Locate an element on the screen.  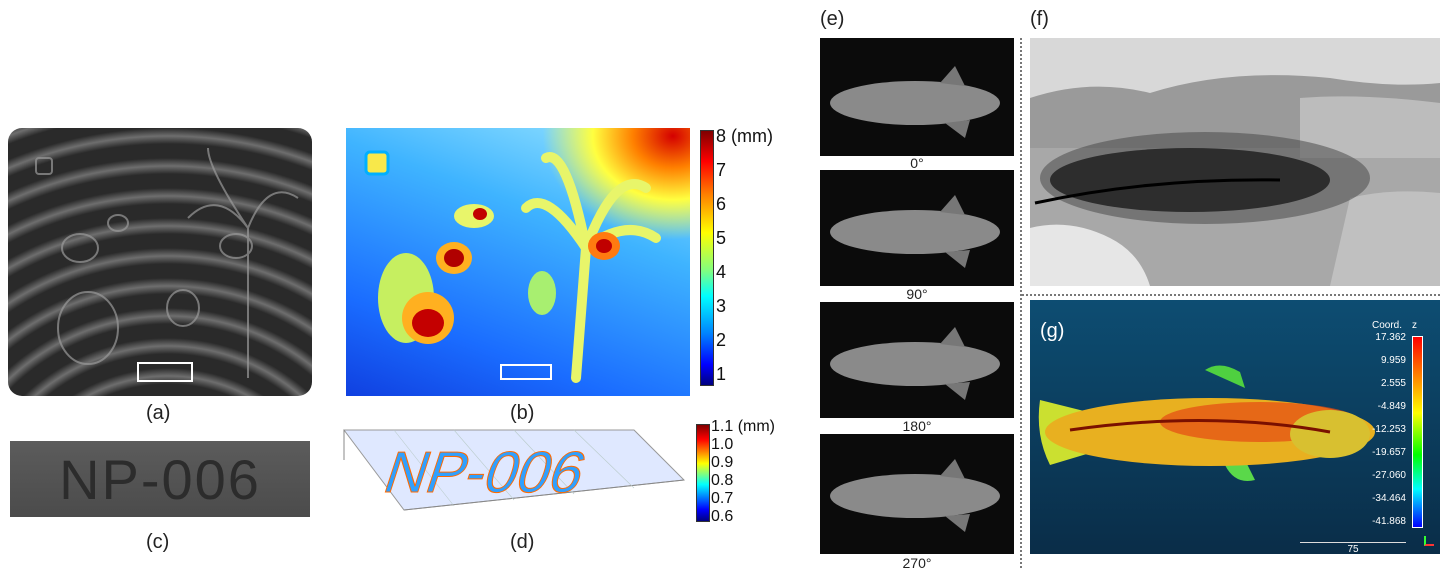
g-tick-0: 17.362 is located at coordinates (1390, 337).